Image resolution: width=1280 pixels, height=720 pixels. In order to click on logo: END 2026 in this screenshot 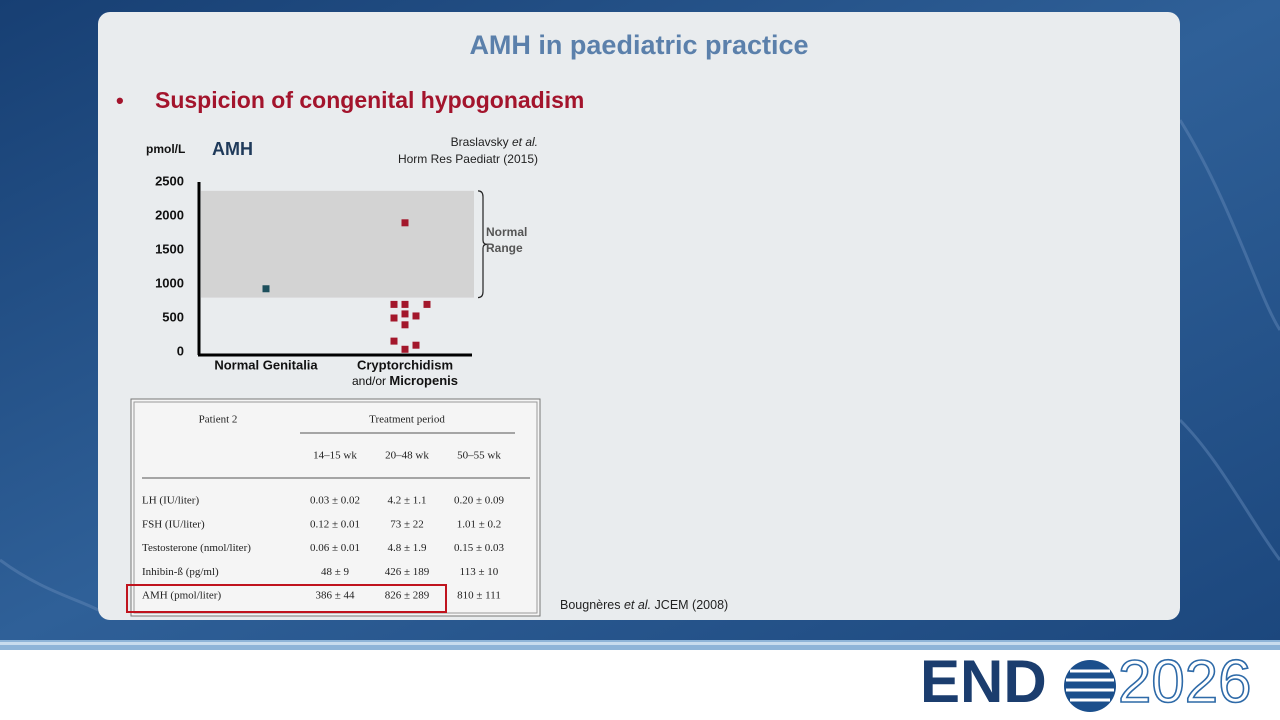, I will do `click(1086, 681)`.